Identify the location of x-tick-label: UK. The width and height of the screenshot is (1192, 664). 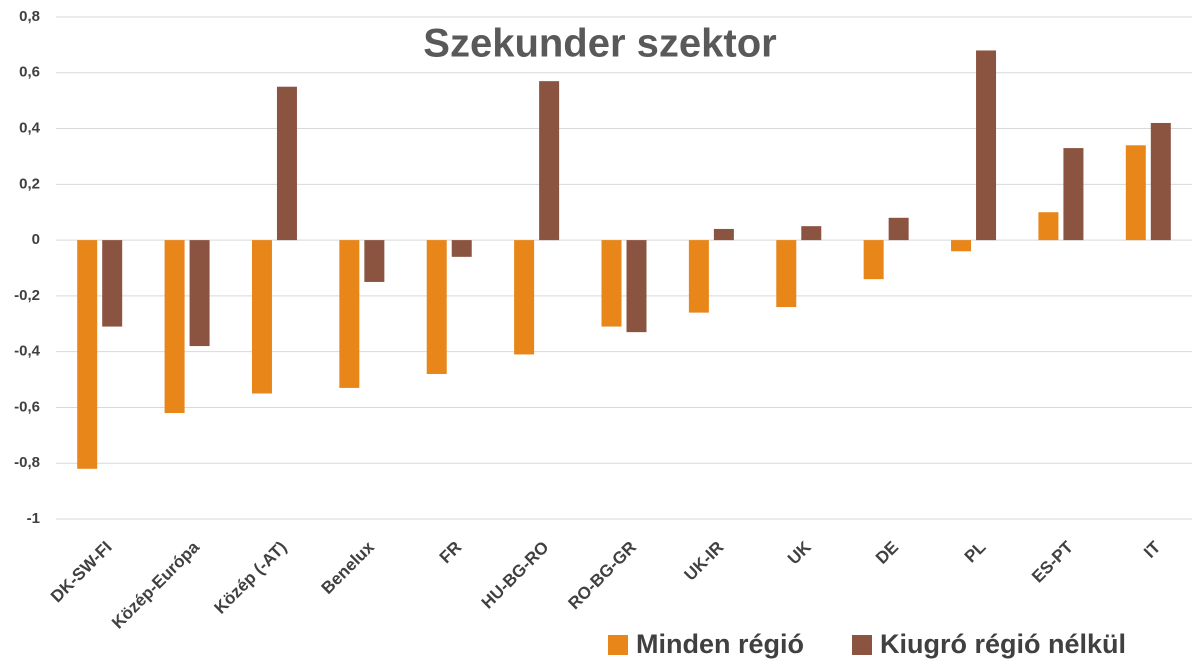
(799, 552).